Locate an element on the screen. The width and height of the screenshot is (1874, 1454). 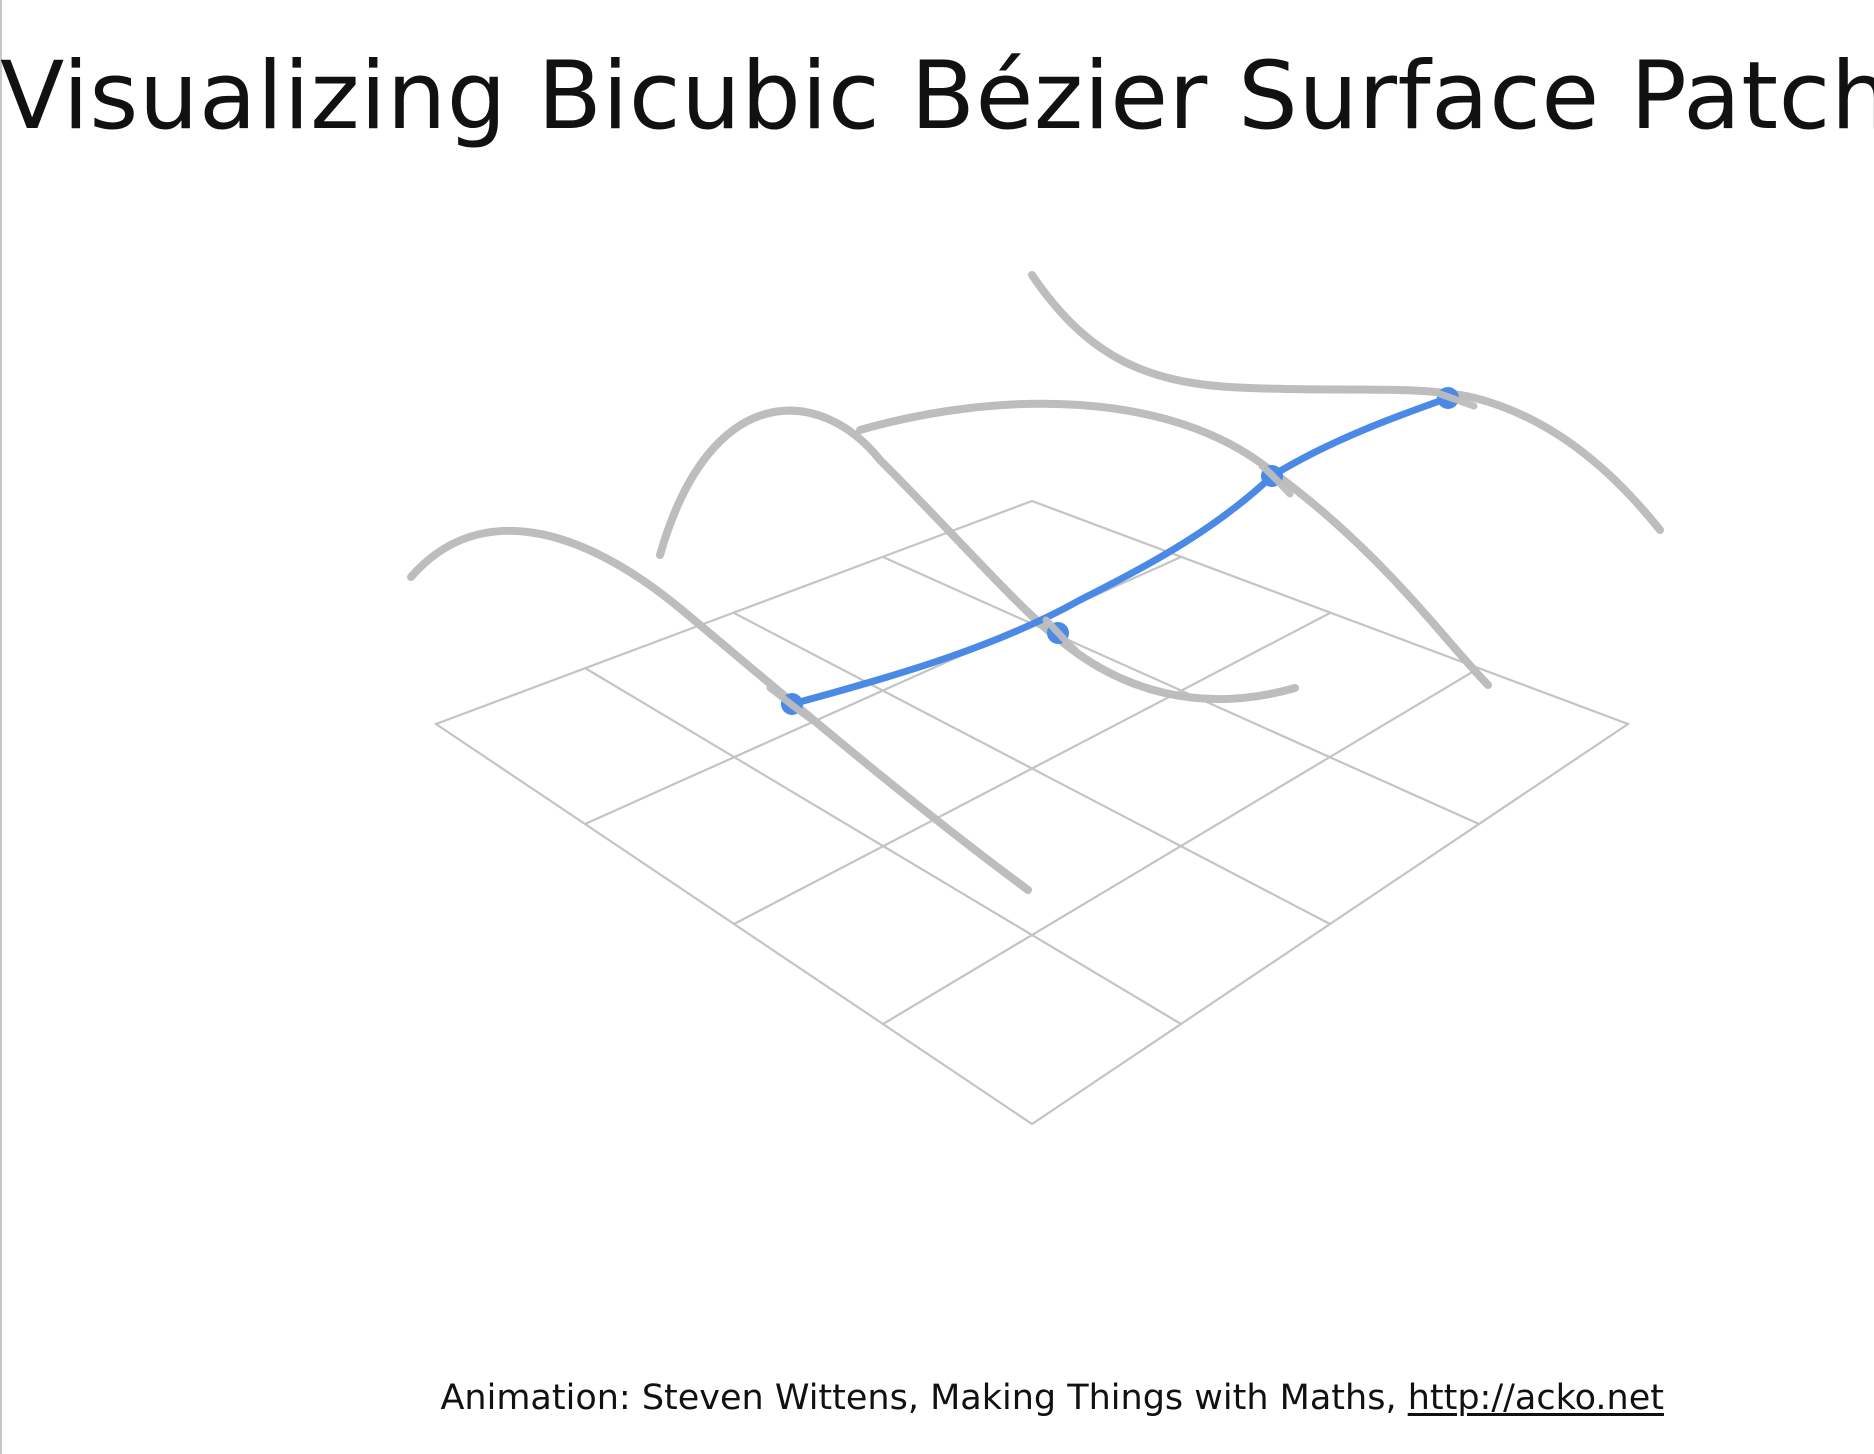
slide-left-border is located at coordinates (1, 727).